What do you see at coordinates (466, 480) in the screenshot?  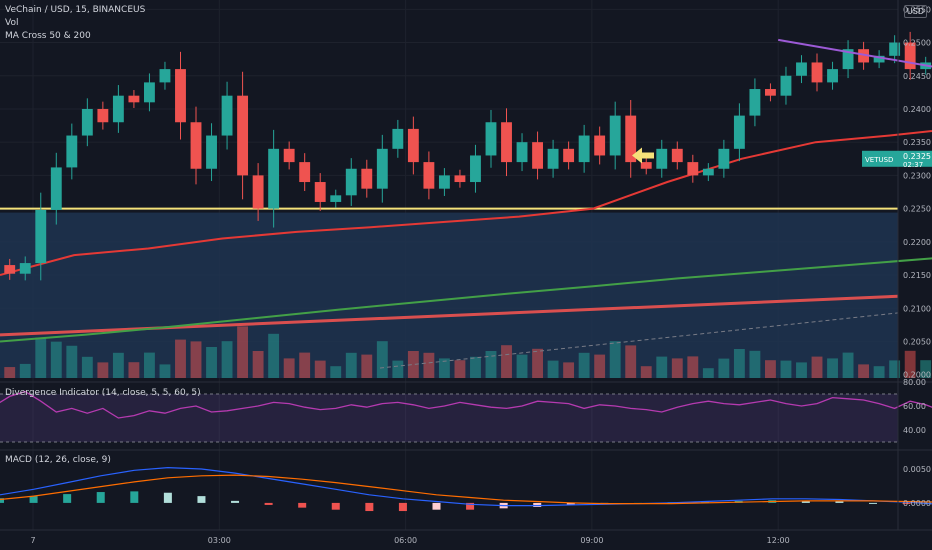 I see `macd-panel: 0.0050 0.0000` at bounding box center [466, 480].